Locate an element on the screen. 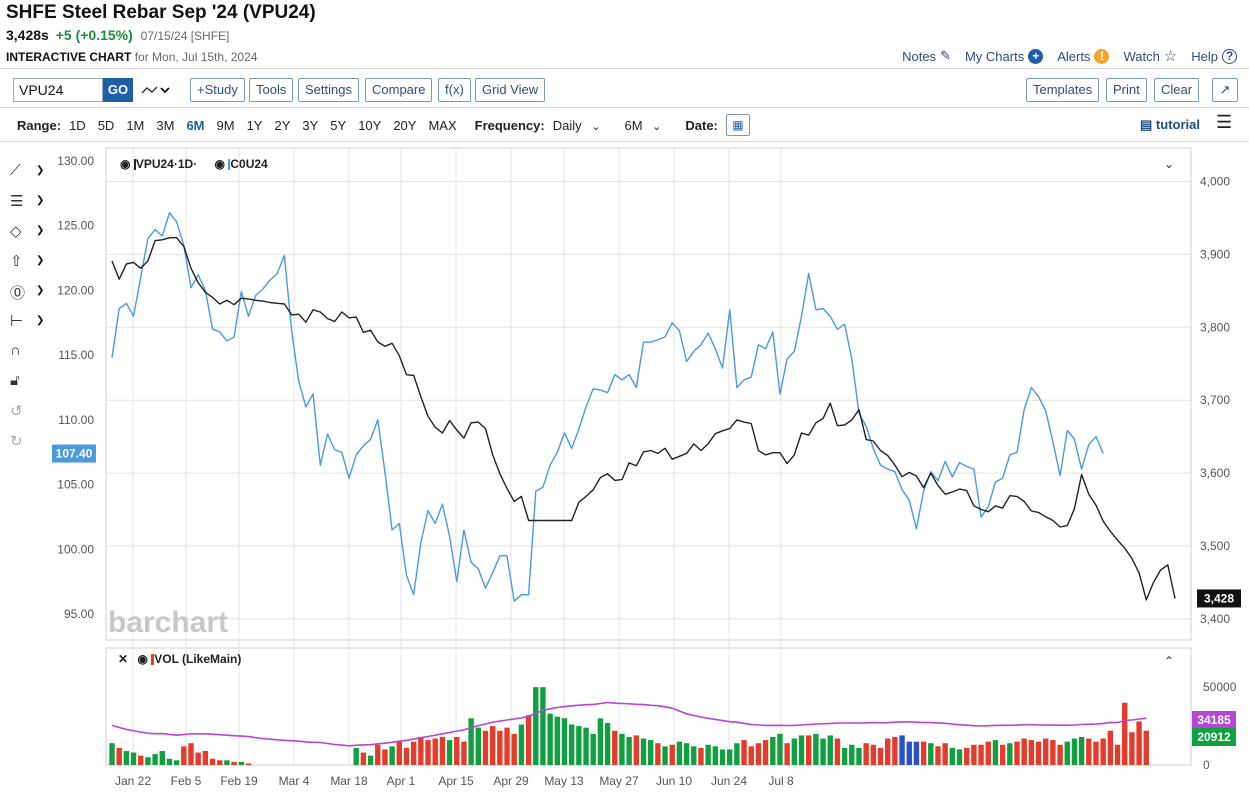  fx-button: f(x) is located at coordinates (454, 90).